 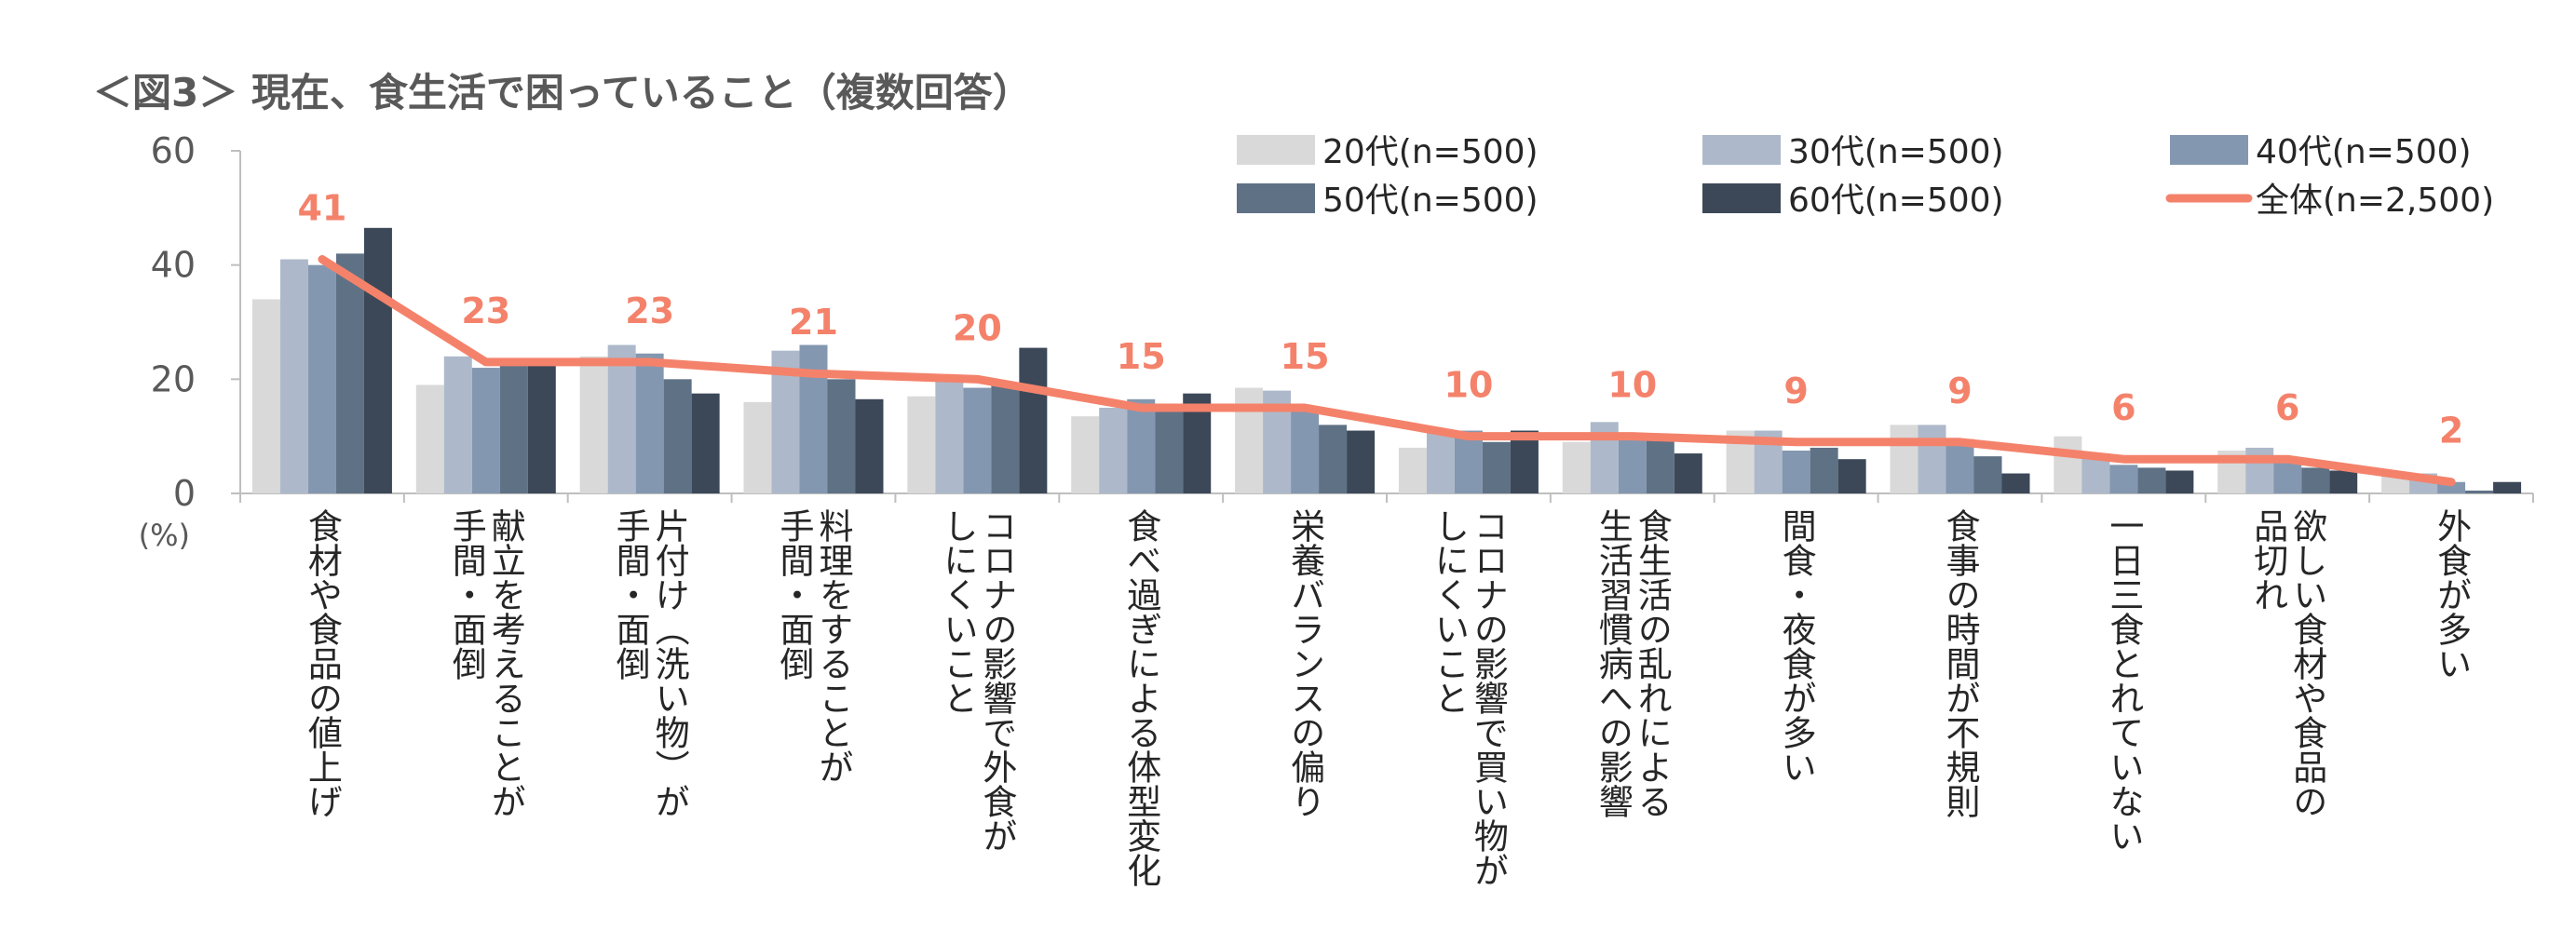 What do you see at coordinates (1305, 663) in the screenshot?
I see `x-category-label: 栄養バランスの偏り` at bounding box center [1305, 663].